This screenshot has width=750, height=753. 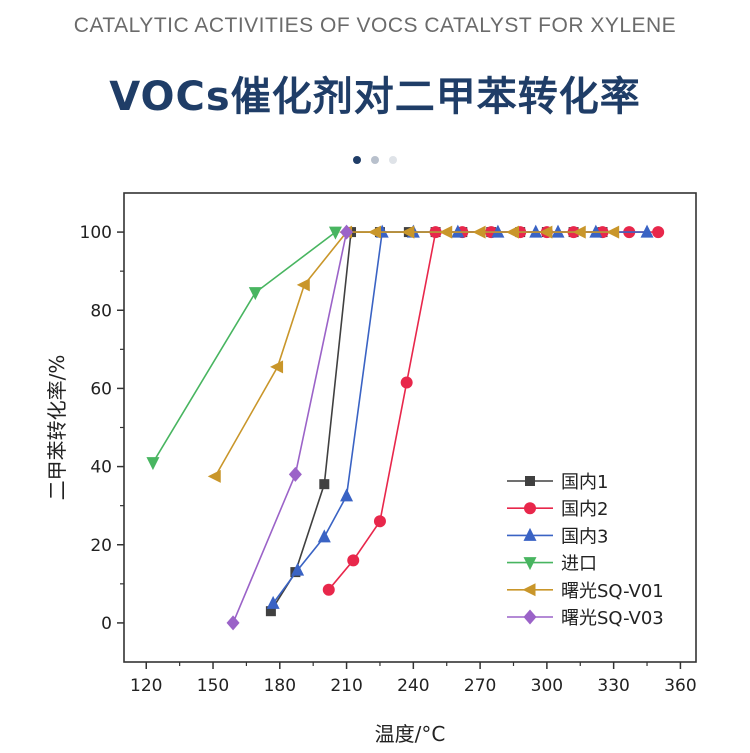 What do you see at coordinates (346, 686) in the screenshot?
I see `x-tick-label: 210` at bounding box center [346, 686].